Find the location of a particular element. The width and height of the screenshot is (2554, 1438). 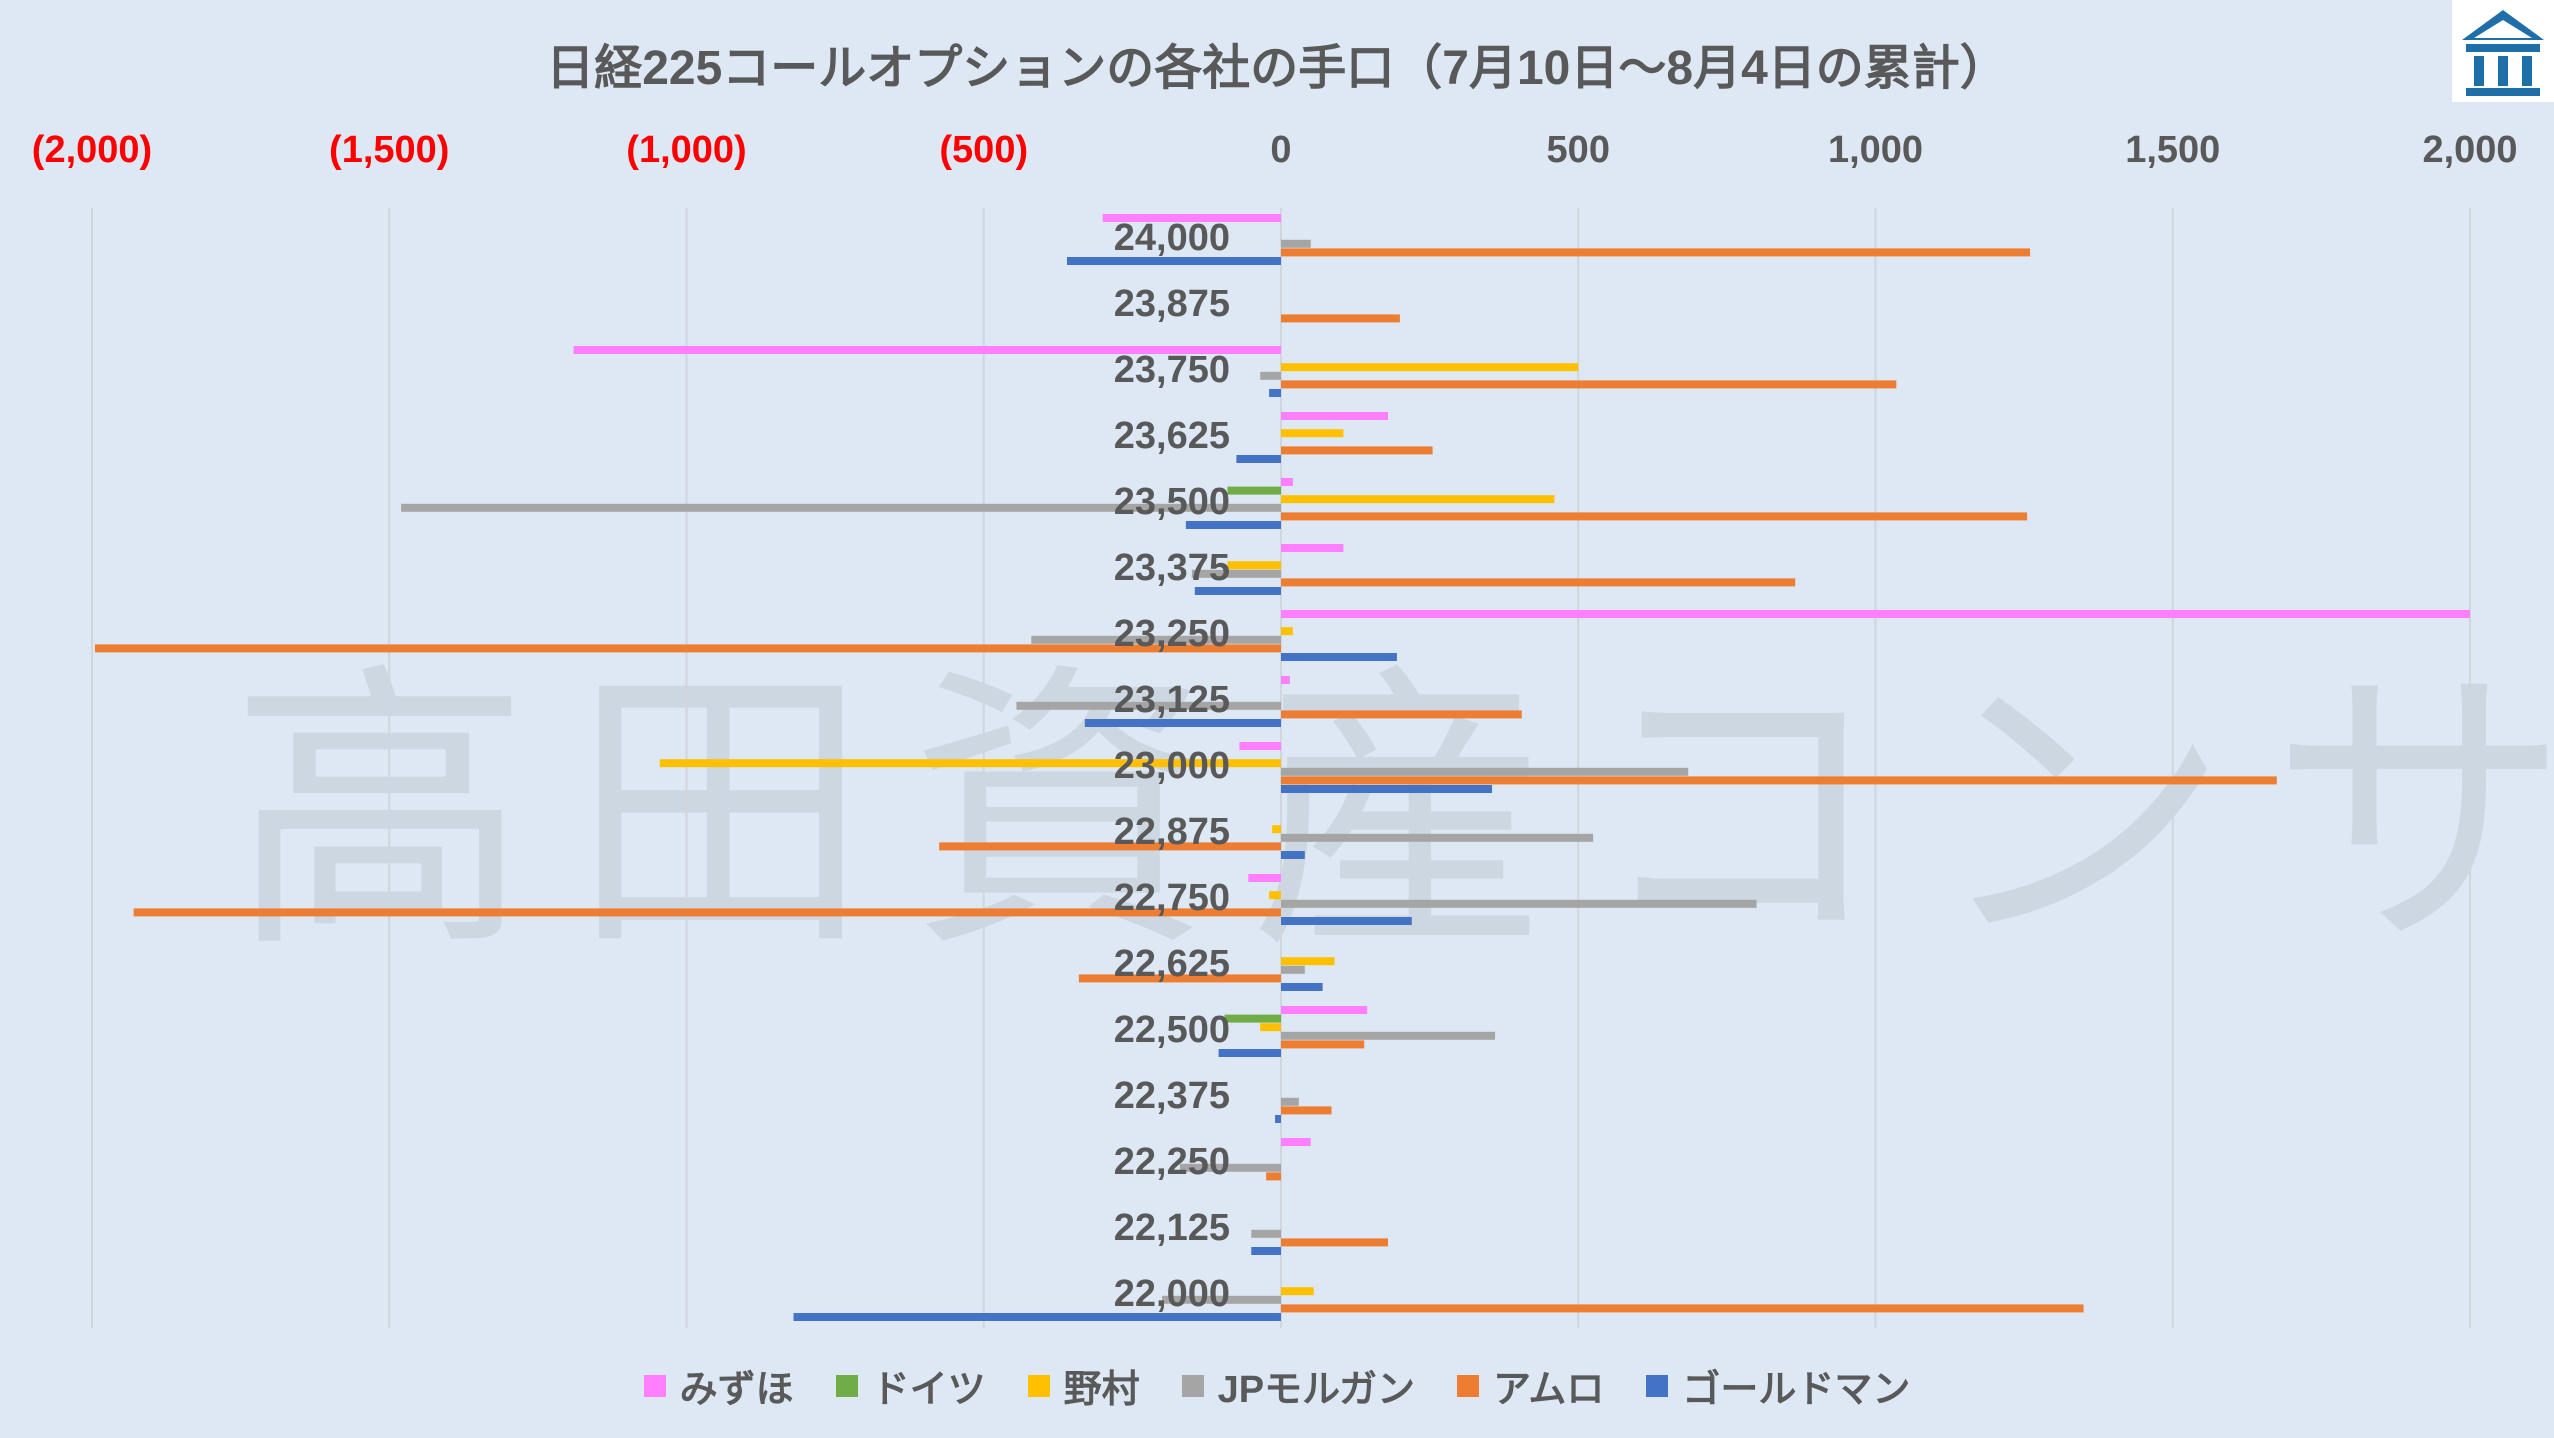

category-label: 22,125 is located at coordinates (1172, 1228).